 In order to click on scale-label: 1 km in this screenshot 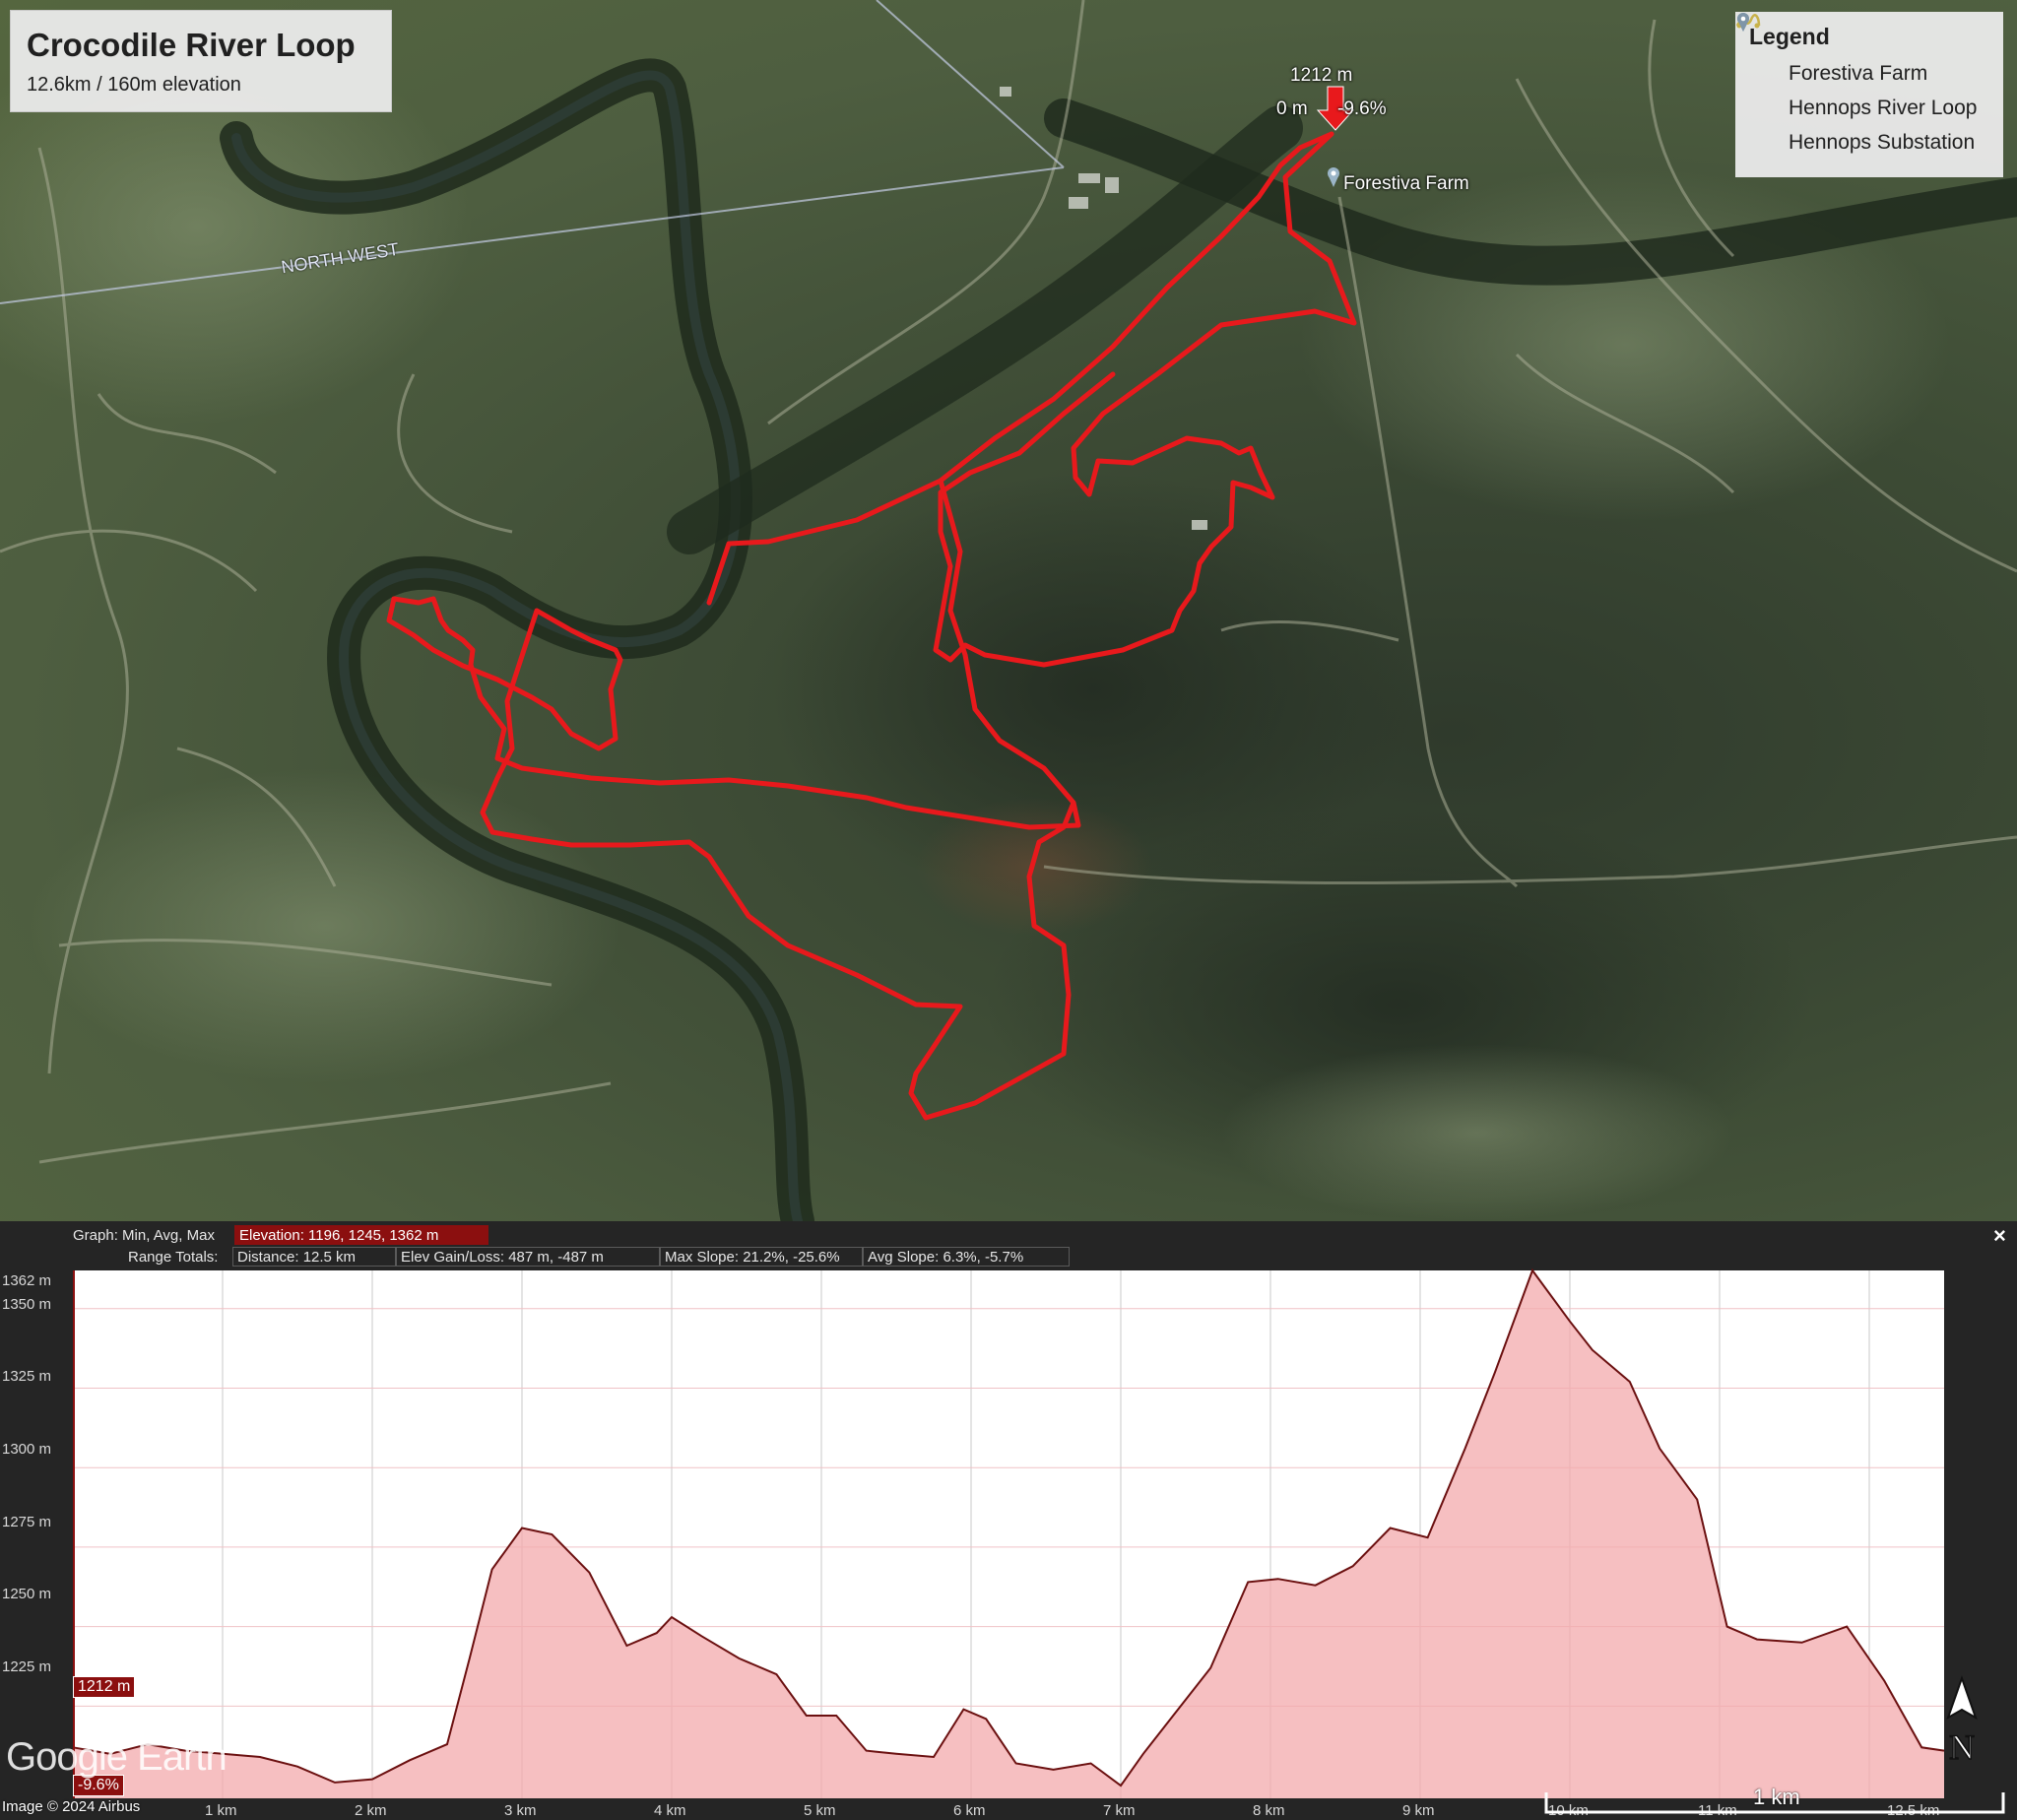, I will do `click(1776, 1797)`.